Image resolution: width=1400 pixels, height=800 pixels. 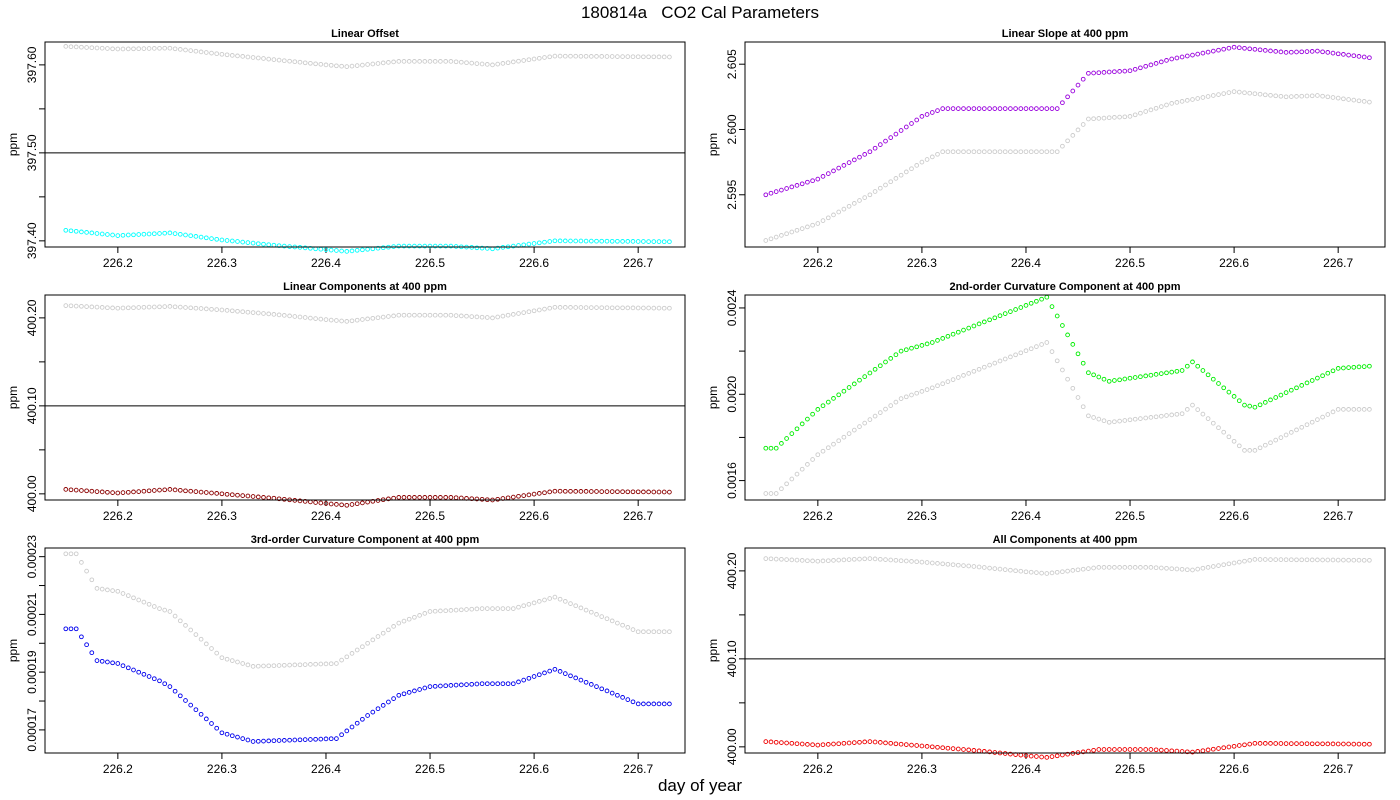 What do you see at coordinates (1130, 516) in the screenshot?
I see `x-tick-label: 226.5` at bounding box center [1130, 516].